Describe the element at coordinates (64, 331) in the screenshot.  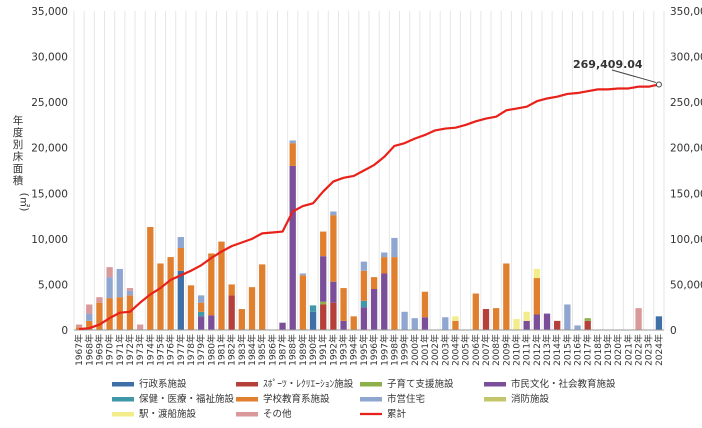
I see `y-tick-label: 0` at that location.